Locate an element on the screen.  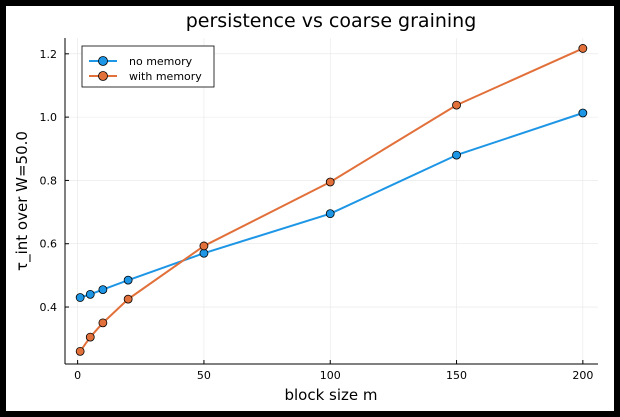
x-tick-label: 50 is located at coordinates (204, 375).